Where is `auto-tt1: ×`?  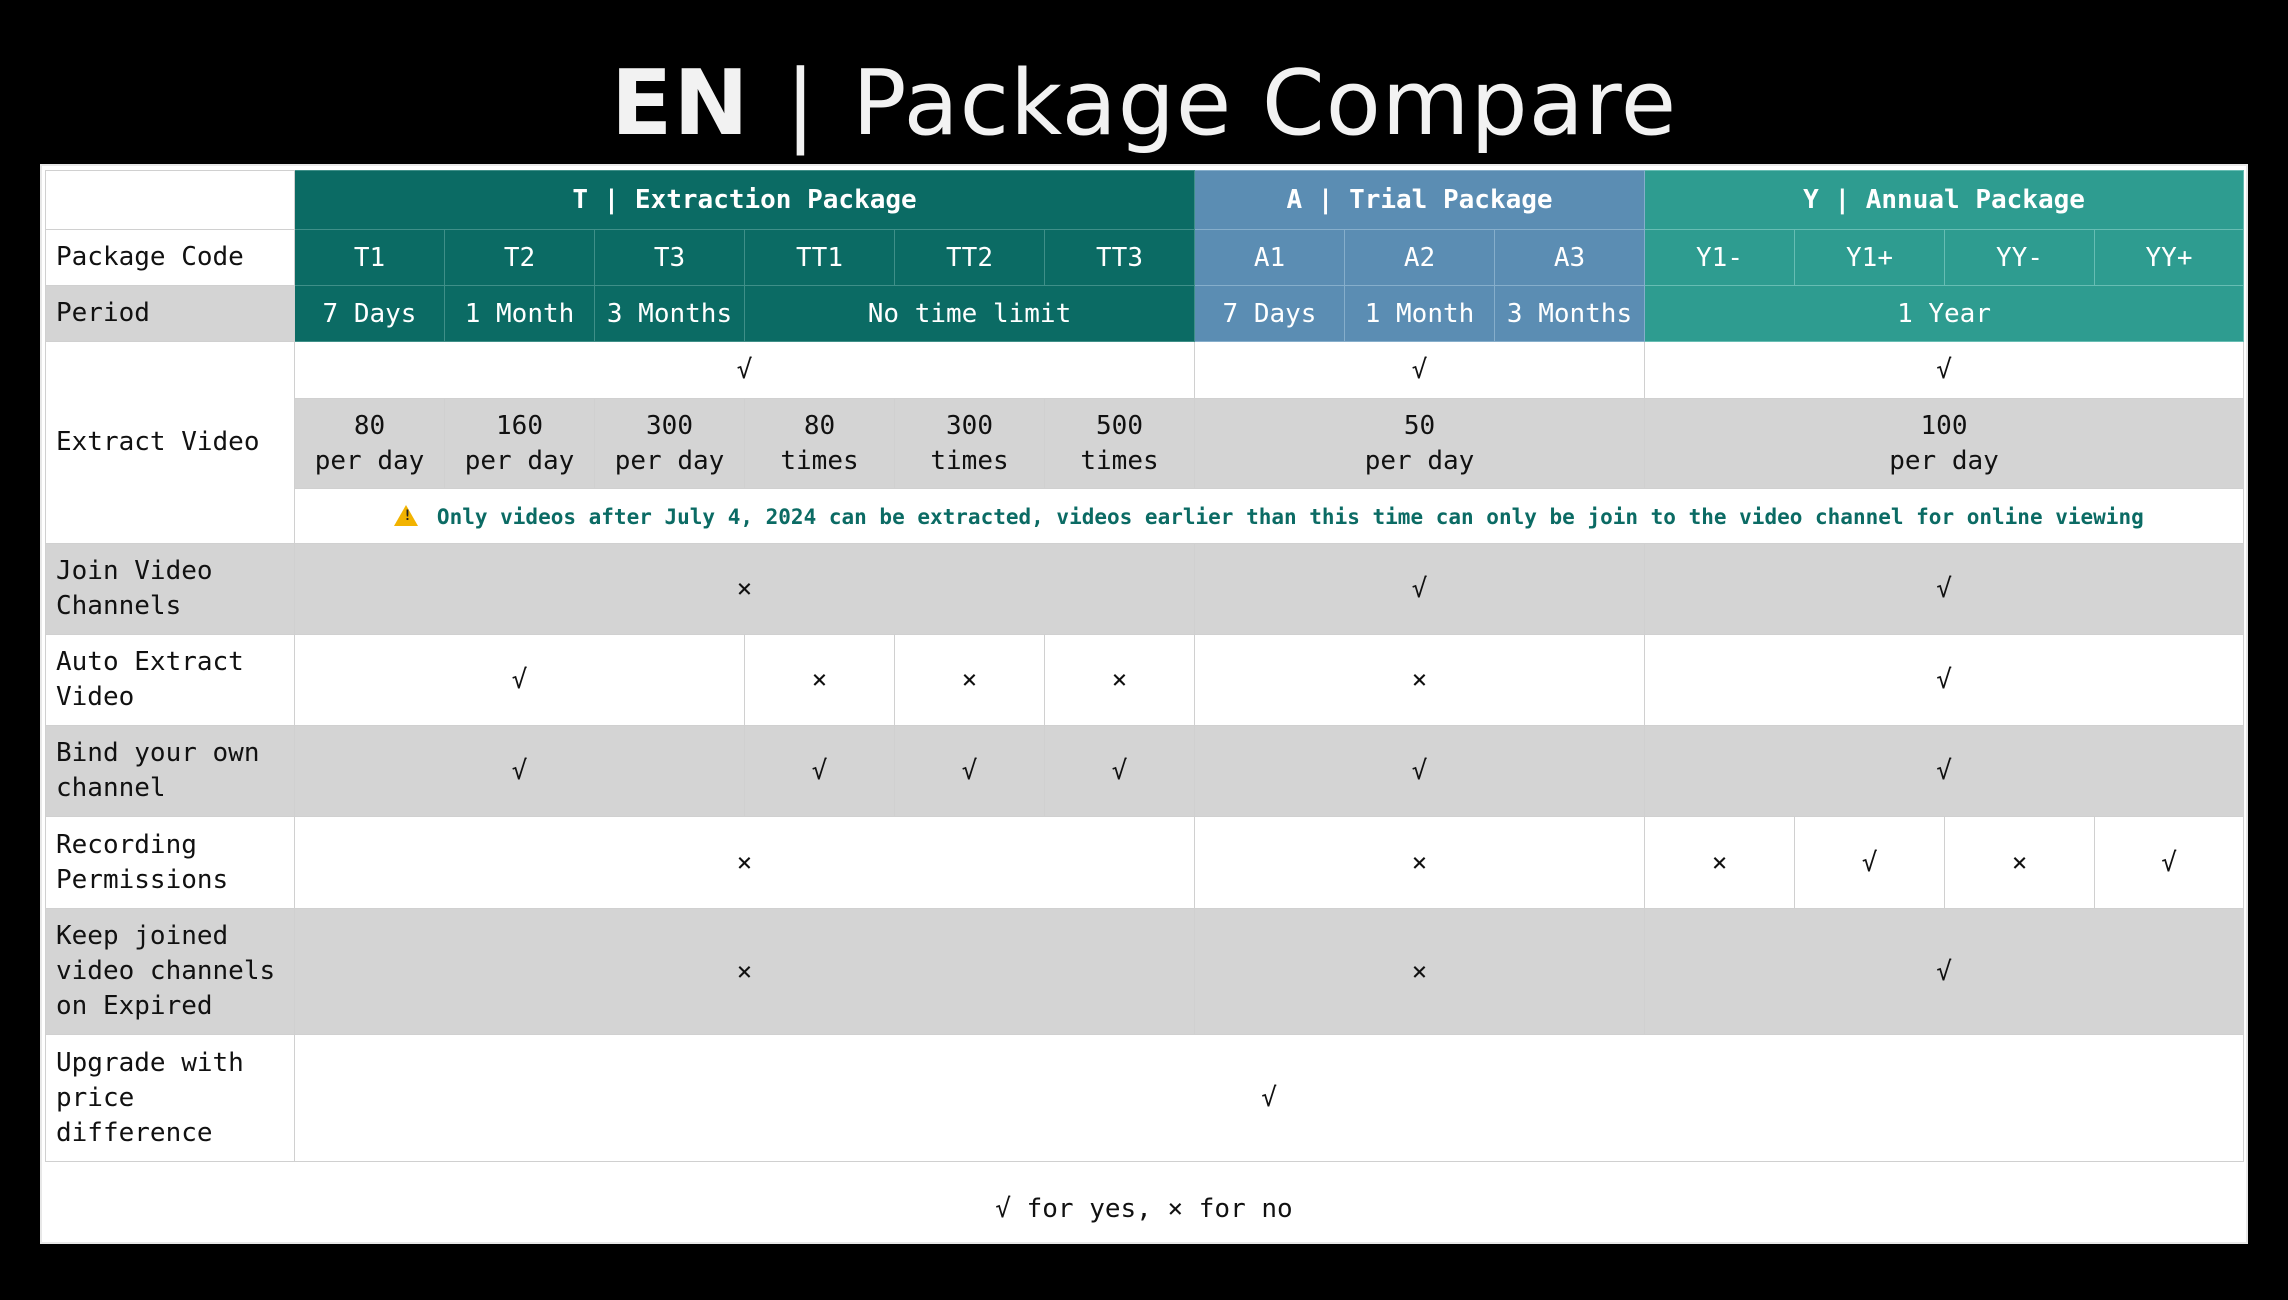 auto-tt1: × is located at coordinates (819, 680).